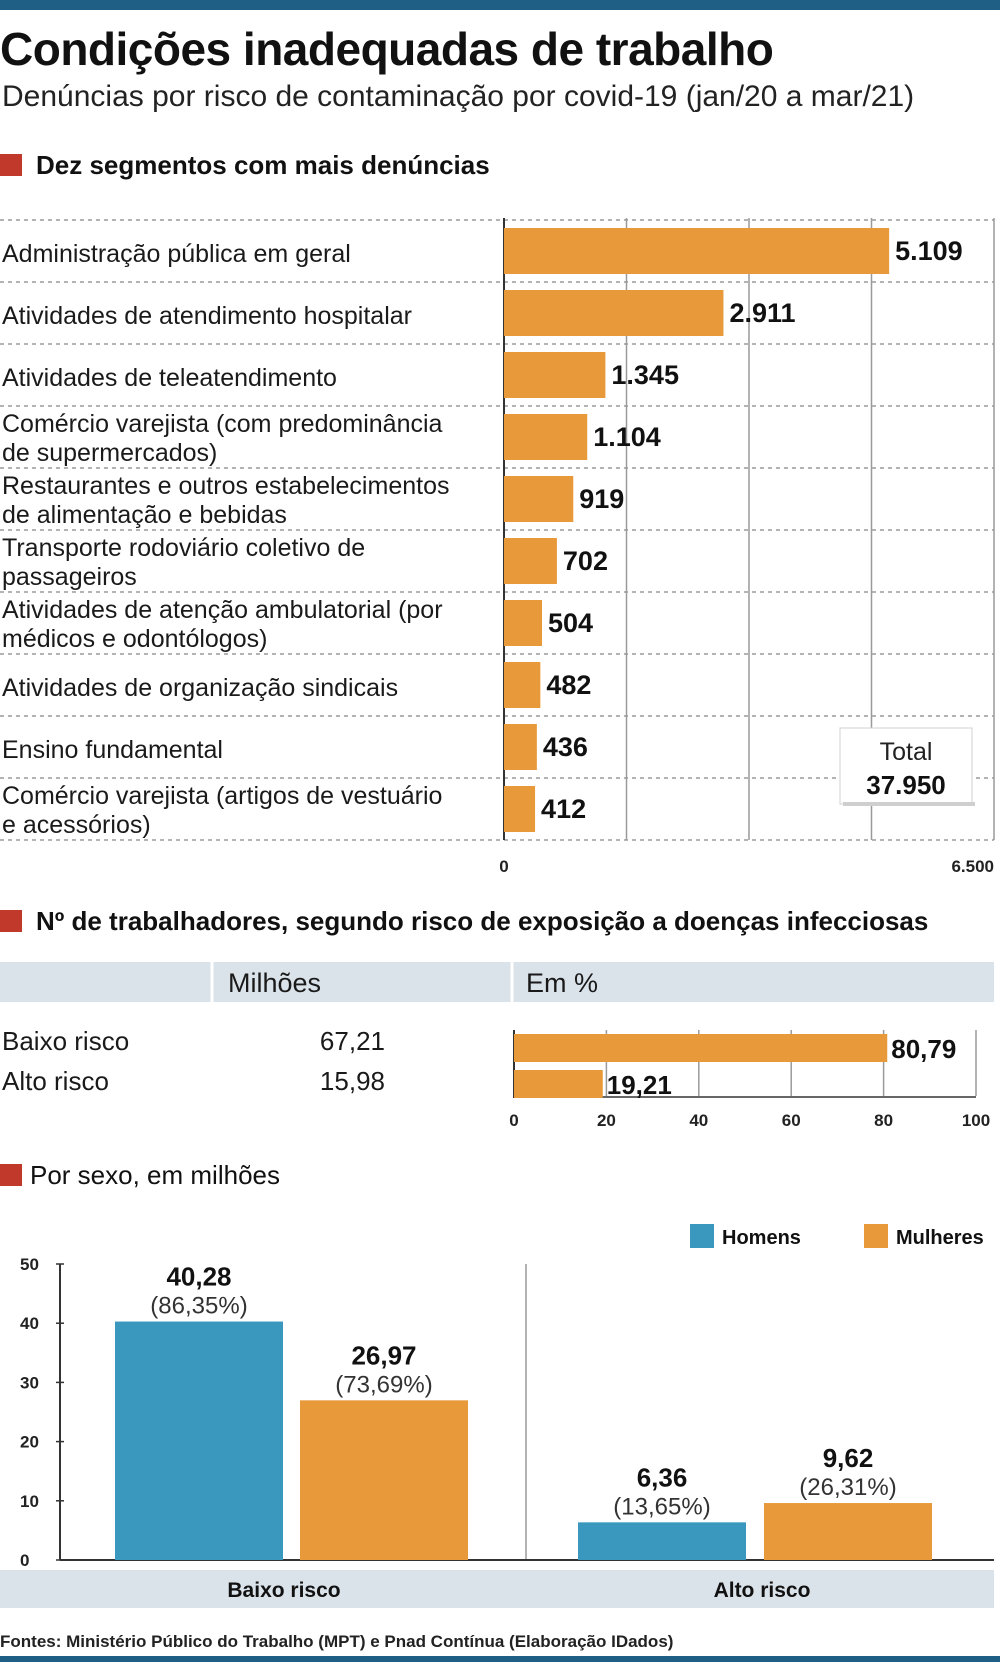 The height and width of the screenshot is (1662, 1000). What do you see at coordinates (55, 1081) in the screenshot?
I see `table-row-label: Alto risco` at bounding box center [55, 1081].